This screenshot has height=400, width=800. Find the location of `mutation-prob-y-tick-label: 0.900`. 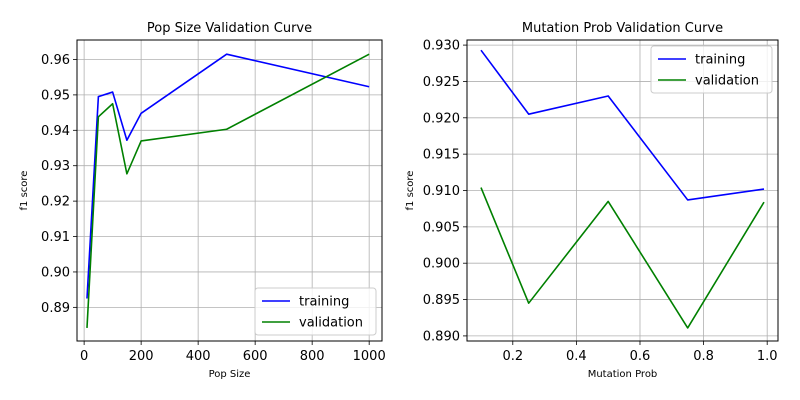

mutation-prob-y-tick-label: 0.900 is located at coordinates (441, 264).